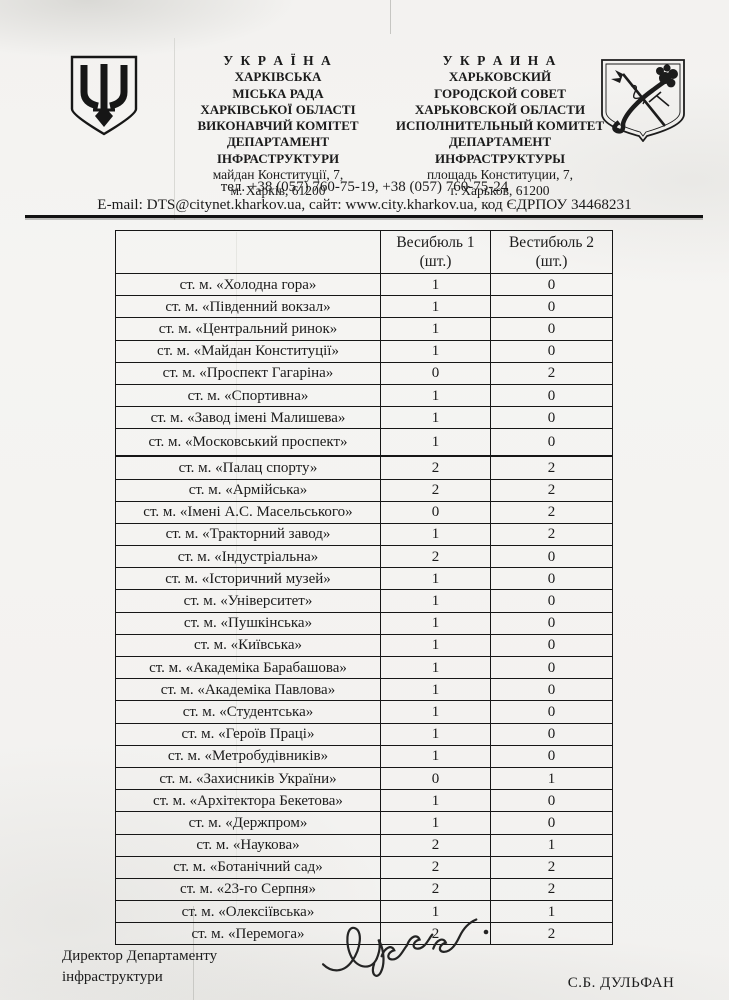 This screenshot has width=729, height=1000. What do you see at coordinates (278, 77) in the screenshot?
I see `org-ua-line: ХАРКІВСЬКА` at bounding box center [278, 77].